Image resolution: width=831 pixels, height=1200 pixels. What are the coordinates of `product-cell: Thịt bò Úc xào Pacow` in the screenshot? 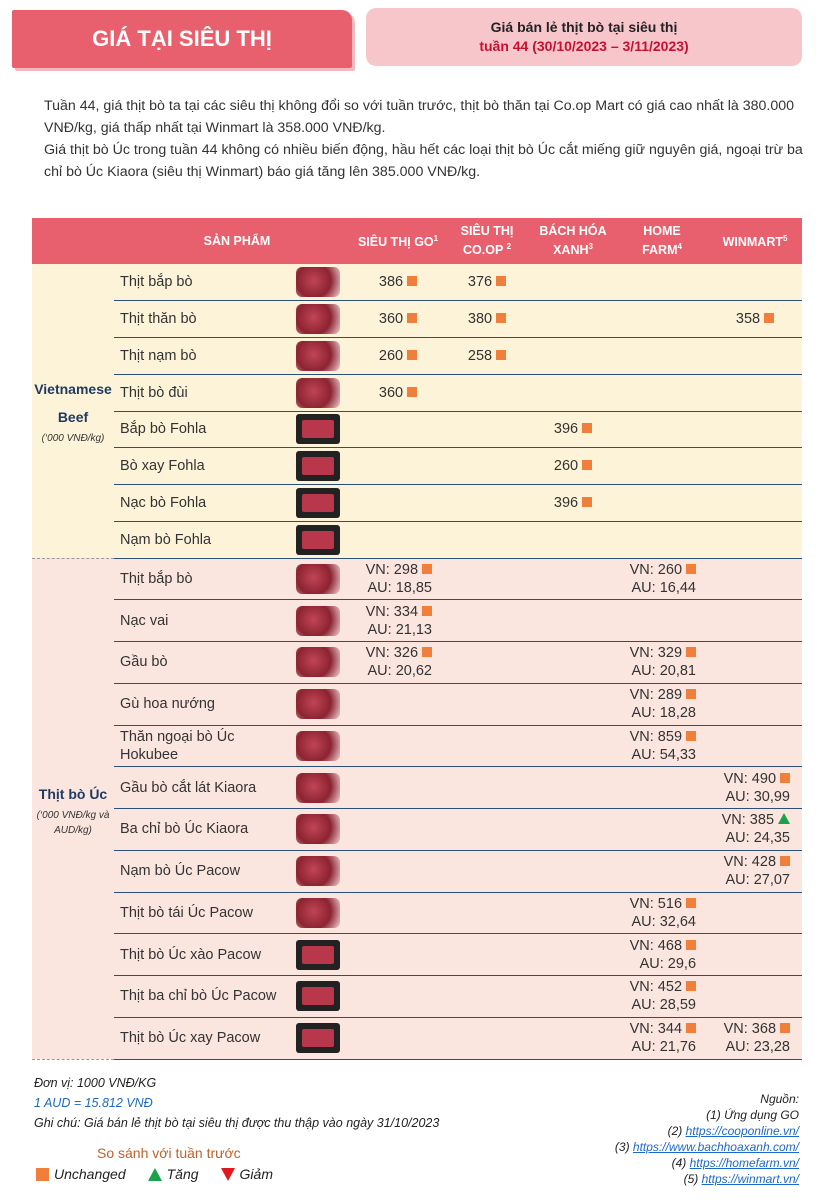 It's located at (233, 954).